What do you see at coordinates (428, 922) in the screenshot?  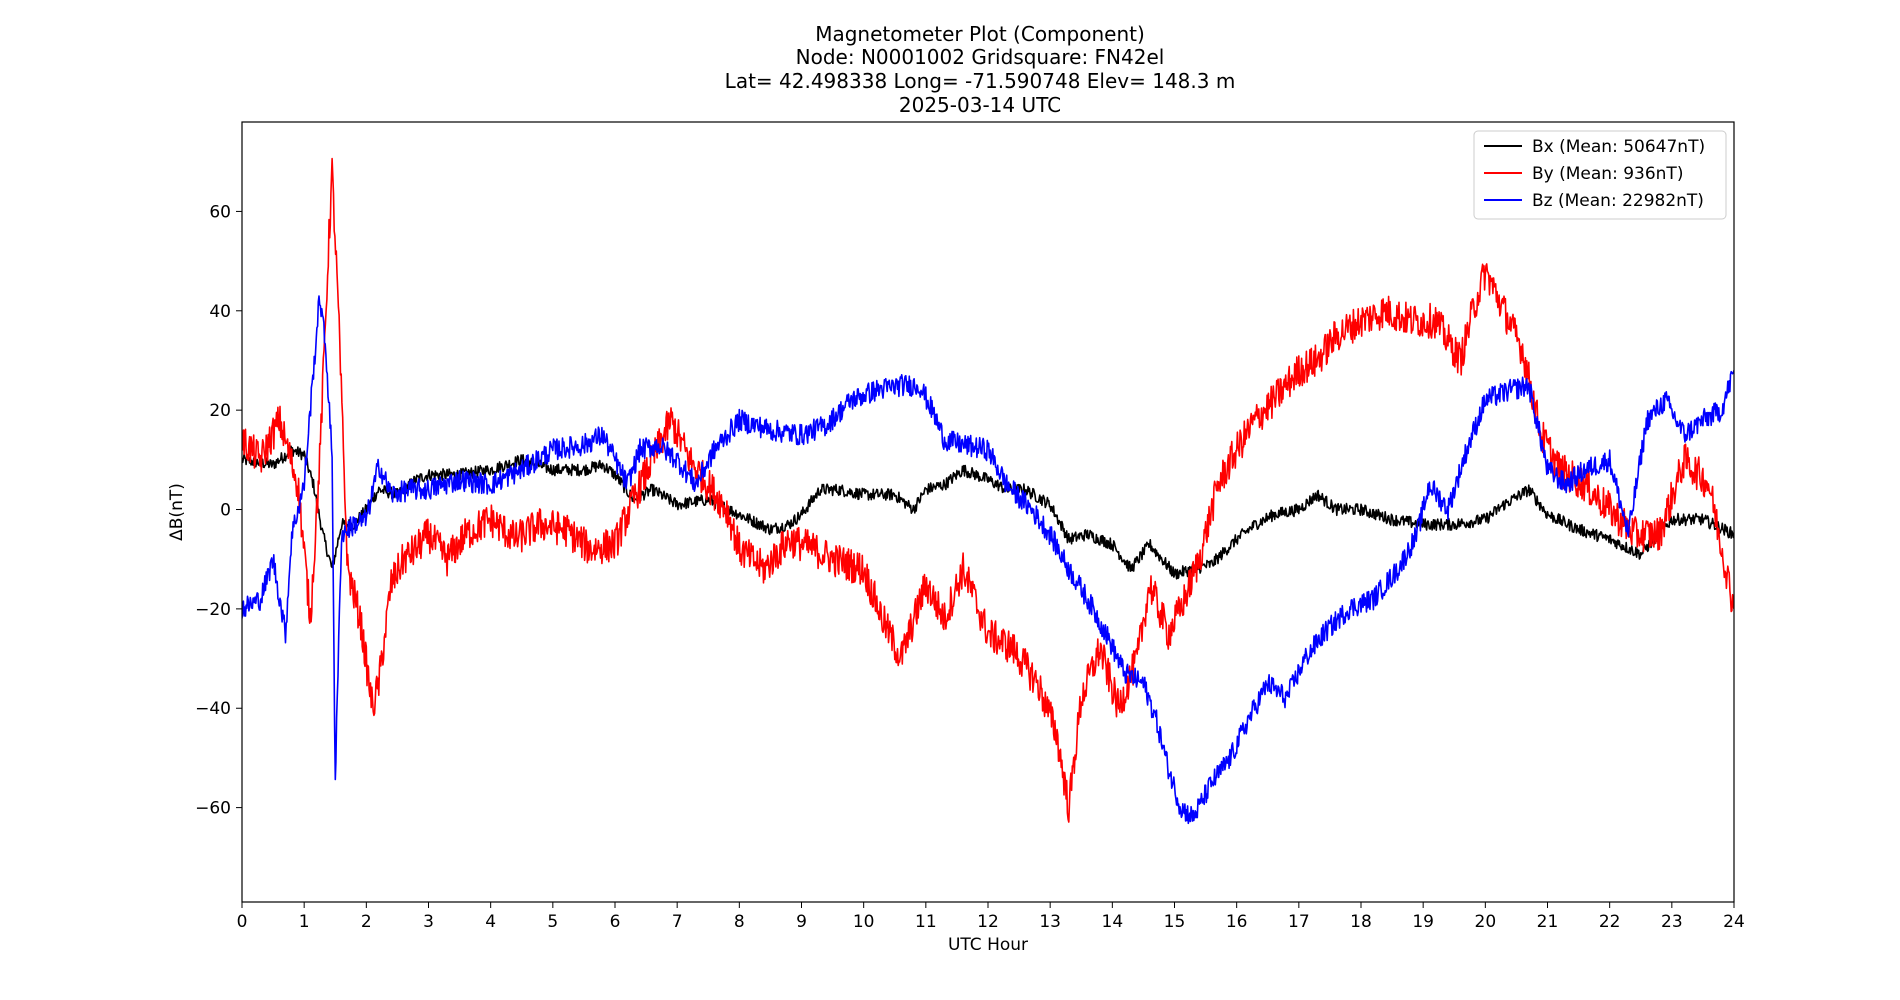 I see `x-tick-label: 3` at bounding box center [428, 922].